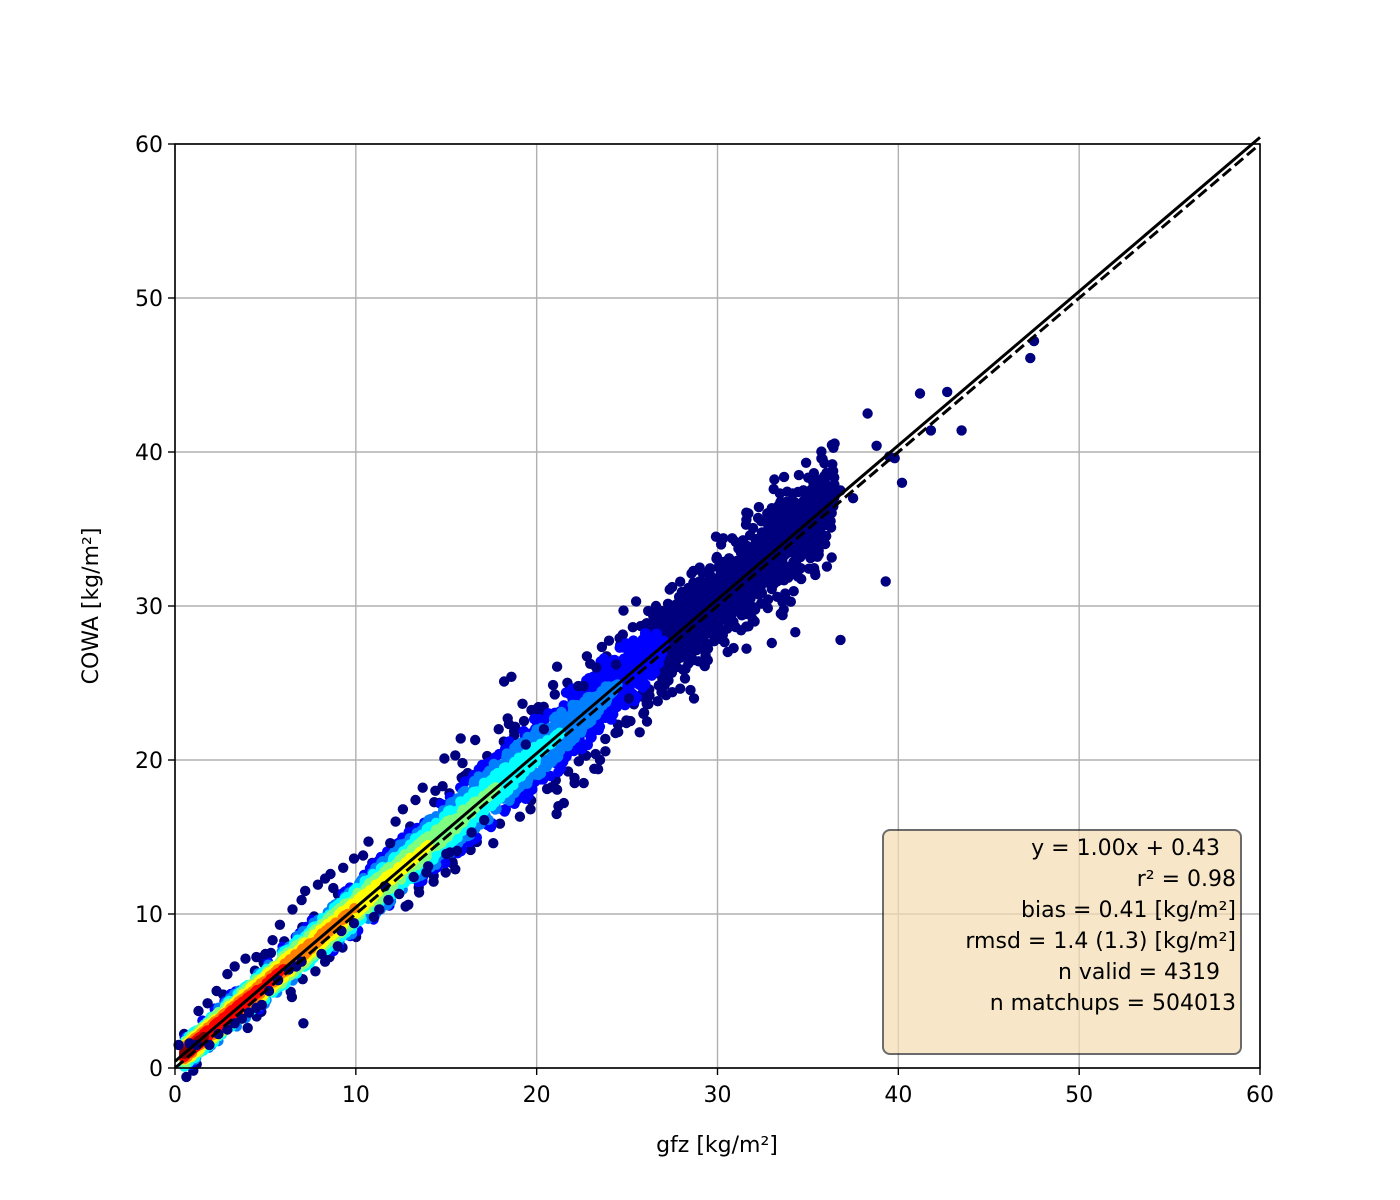 The width and height of the screenshot is (1400, 1200). I want to click on y-tick-label: 0, so click(156, 1069).